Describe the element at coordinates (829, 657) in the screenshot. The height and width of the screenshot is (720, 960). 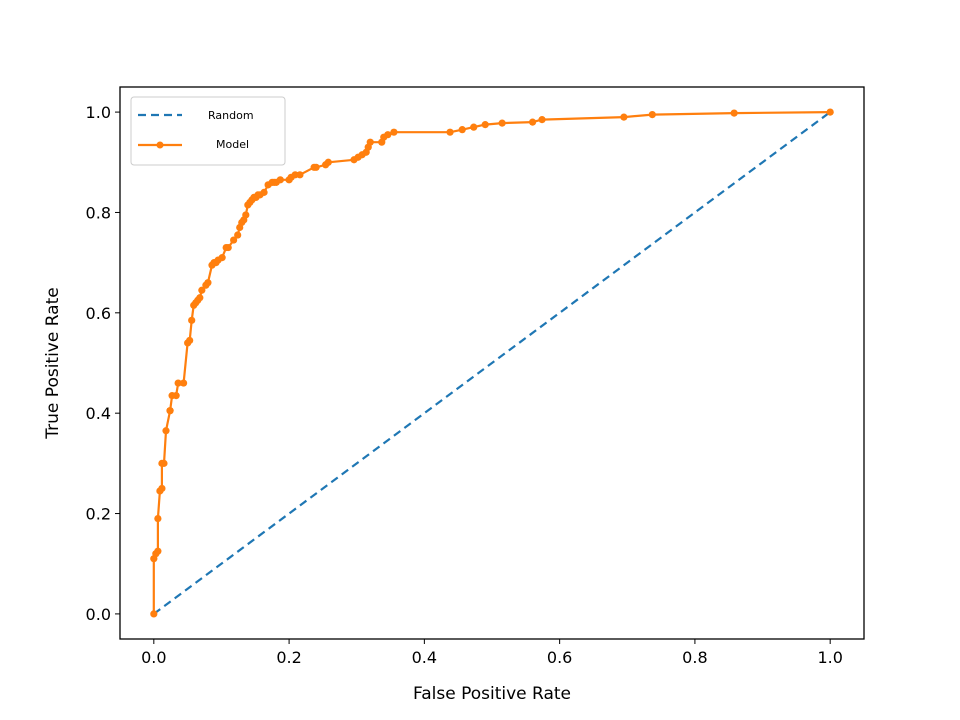
I see `x-tick-label: 1.0` at that location.